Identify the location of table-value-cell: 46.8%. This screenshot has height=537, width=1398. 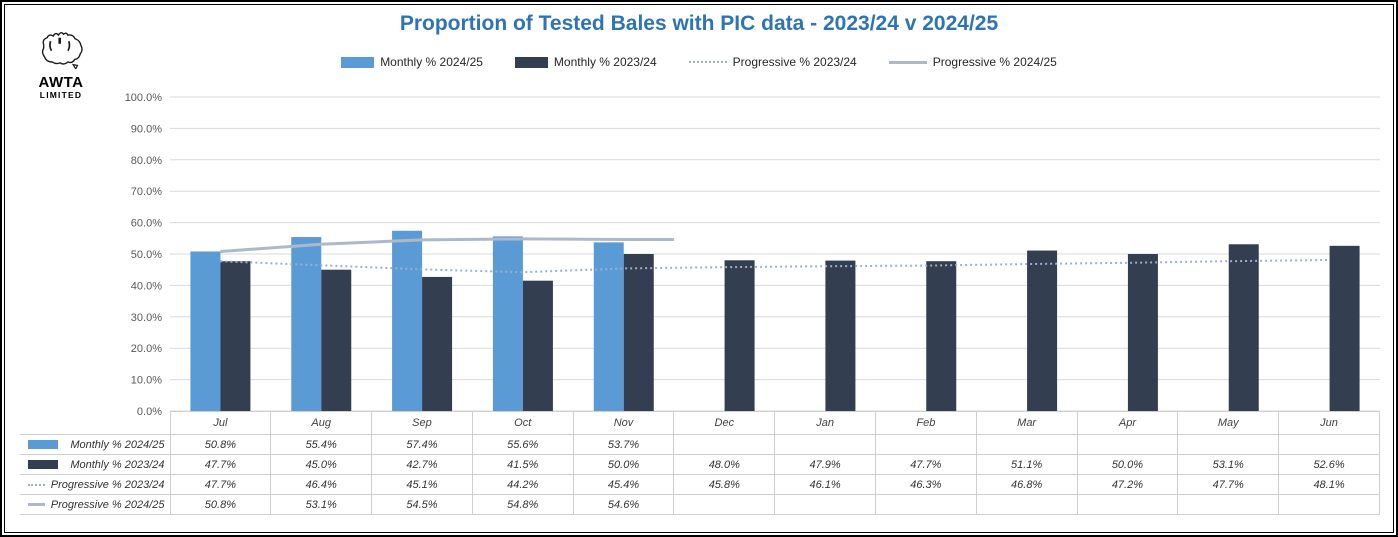
(1026, 484).